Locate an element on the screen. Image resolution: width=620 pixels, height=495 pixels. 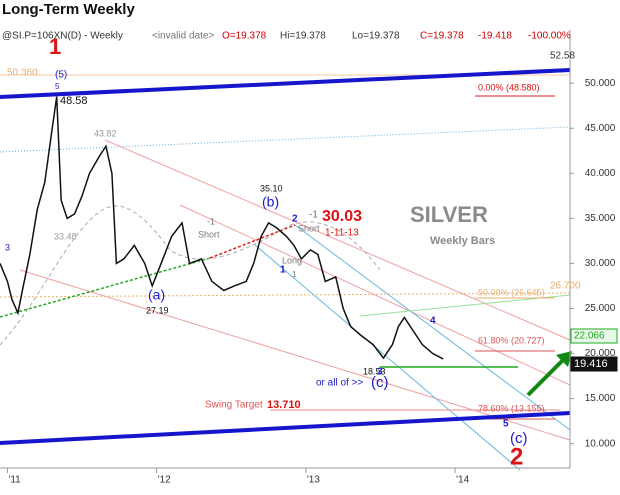
annotation: 4 is located at coordinates (433, 321).